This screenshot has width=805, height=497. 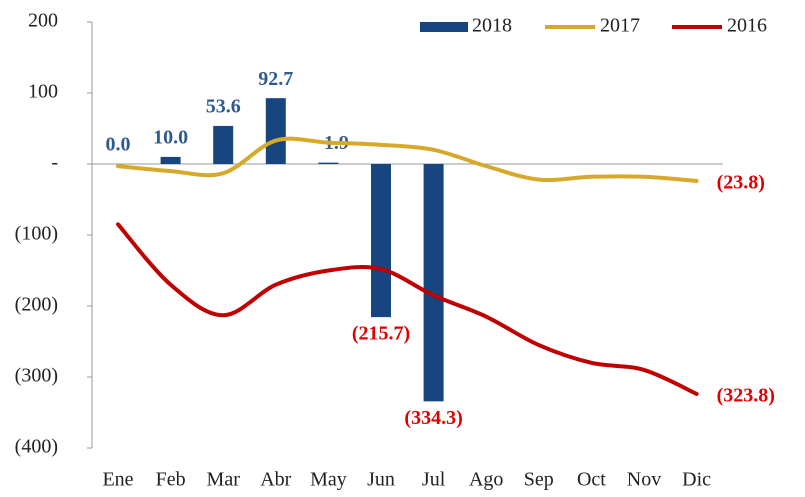 What do you see at coordinates (224, 480) in the screenshot?
I see `x-tick-label: Mar` at bounding box center [224, 480].